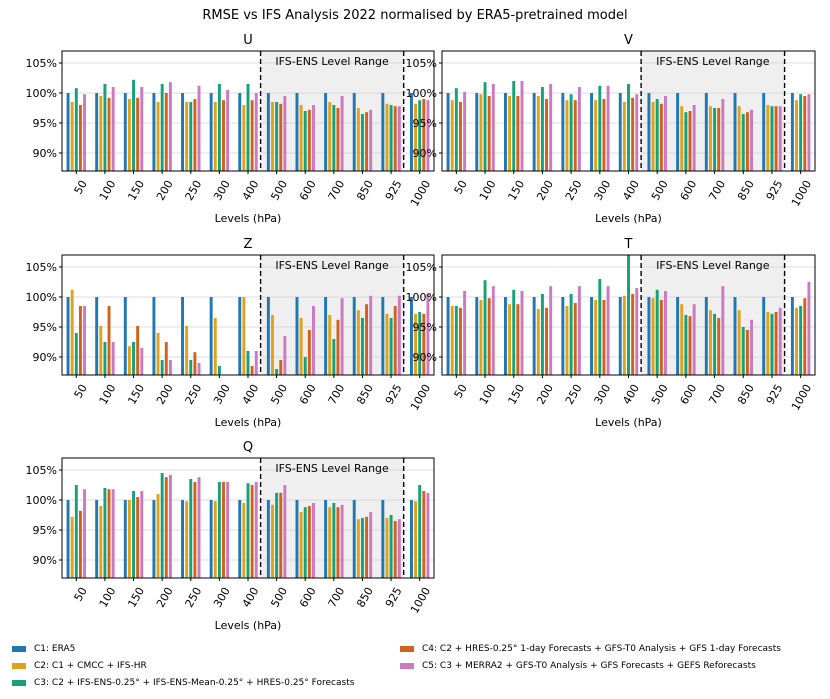 This screenshot has height=699, width=830. Describe the element at coordinates (45, 123) in the screenshot. I see `y-tick-label: 95%` at that location.